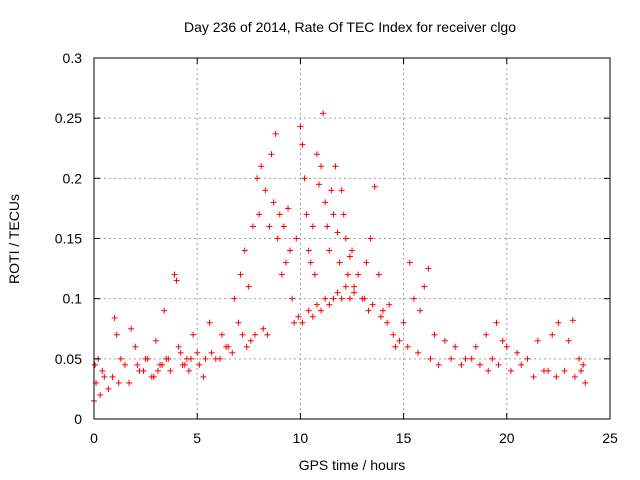  Describe the element at coordinates (404, 438) in the screenshot. I see `x-tick-label: 15` at that location.